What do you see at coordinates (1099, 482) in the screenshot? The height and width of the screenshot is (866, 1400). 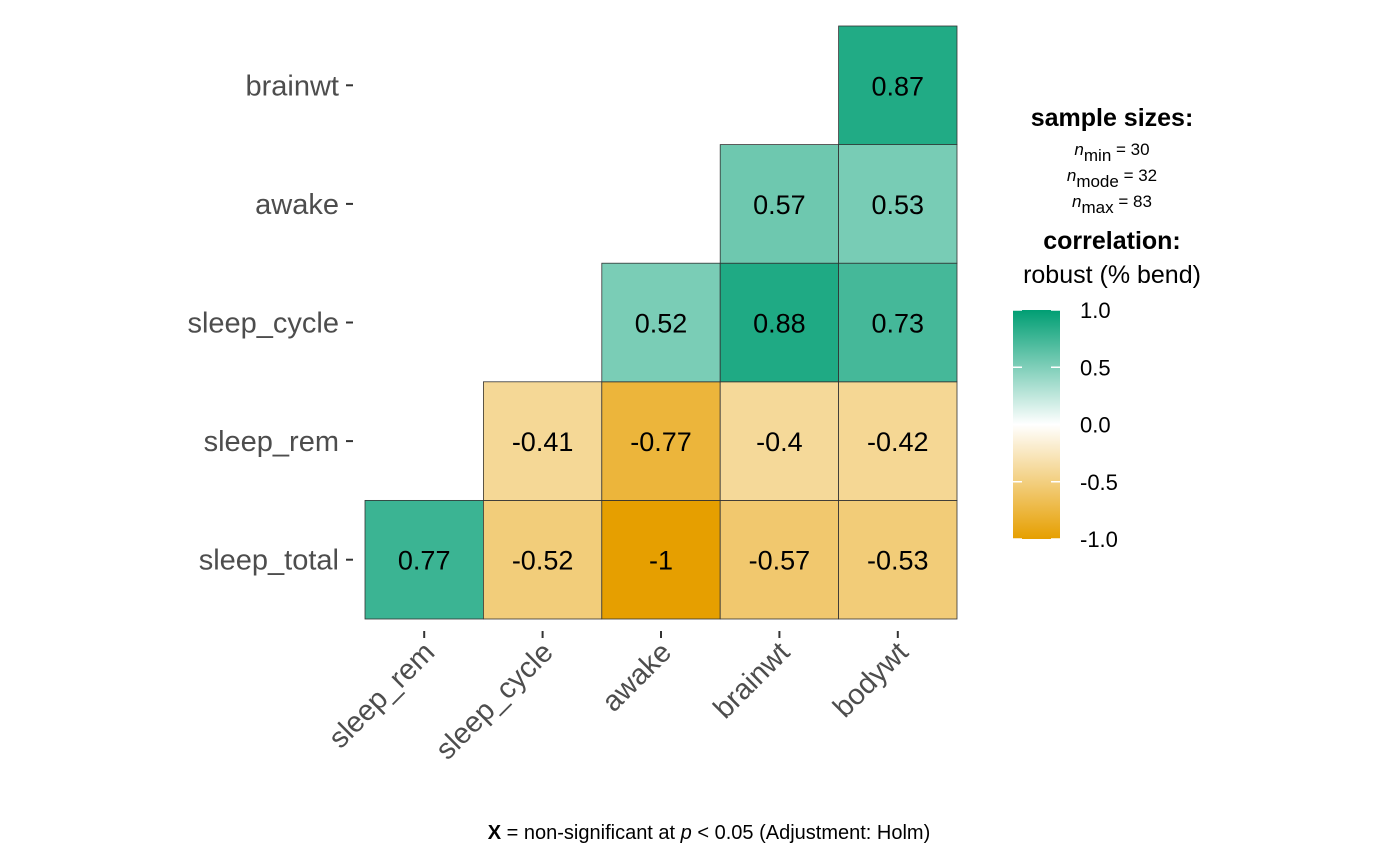 I see `colorbar-tick-label: -0.5` at bounding box center [1099, 482].